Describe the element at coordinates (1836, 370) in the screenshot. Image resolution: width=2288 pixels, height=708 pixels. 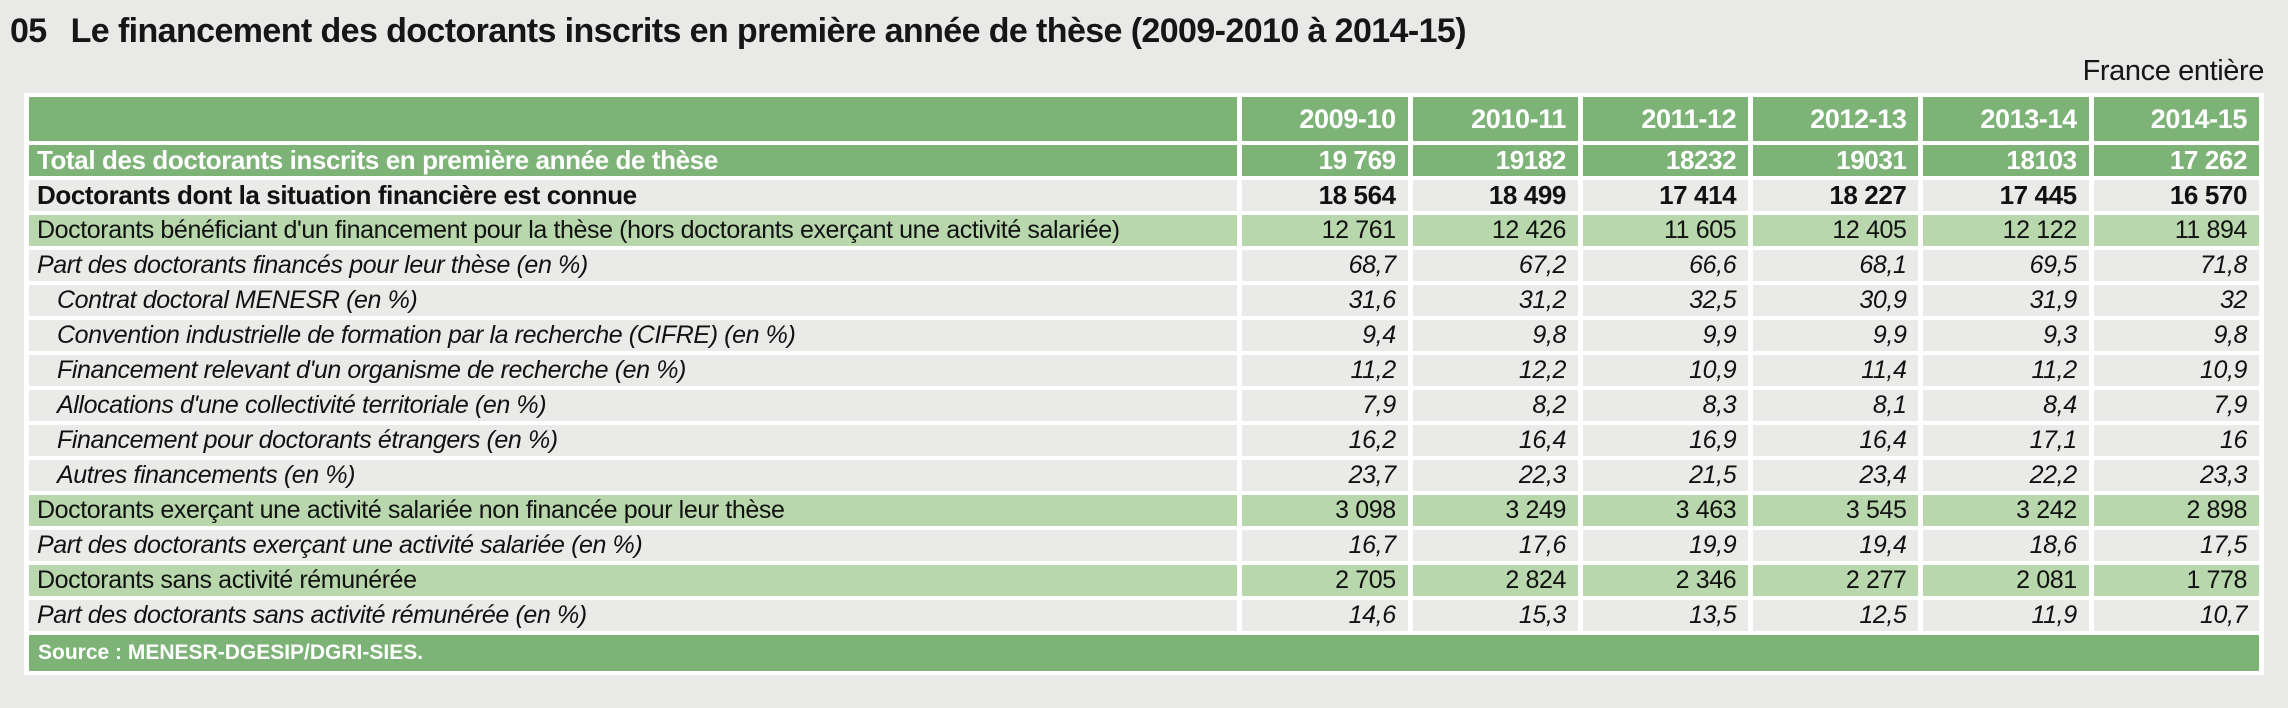
I see `cell-value: 11,4` at that location.